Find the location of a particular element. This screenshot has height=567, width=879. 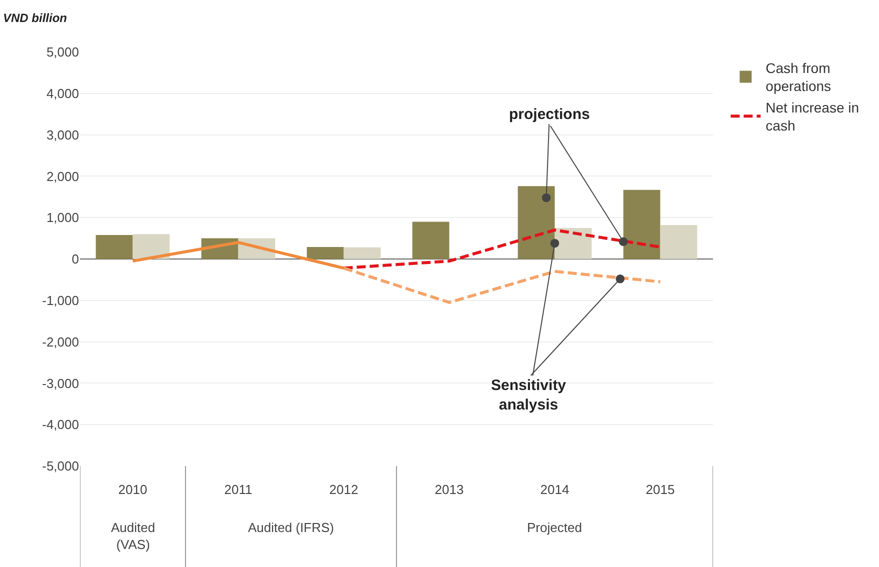

x-tick-label: 2012 is located at coordinates (343, 489).